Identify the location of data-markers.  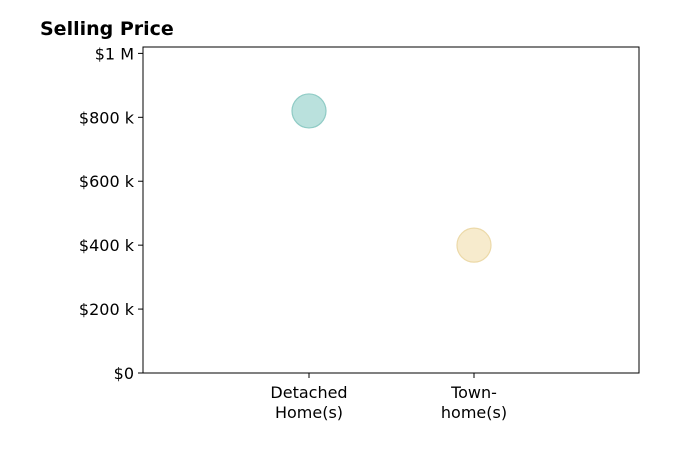
(391, 178).